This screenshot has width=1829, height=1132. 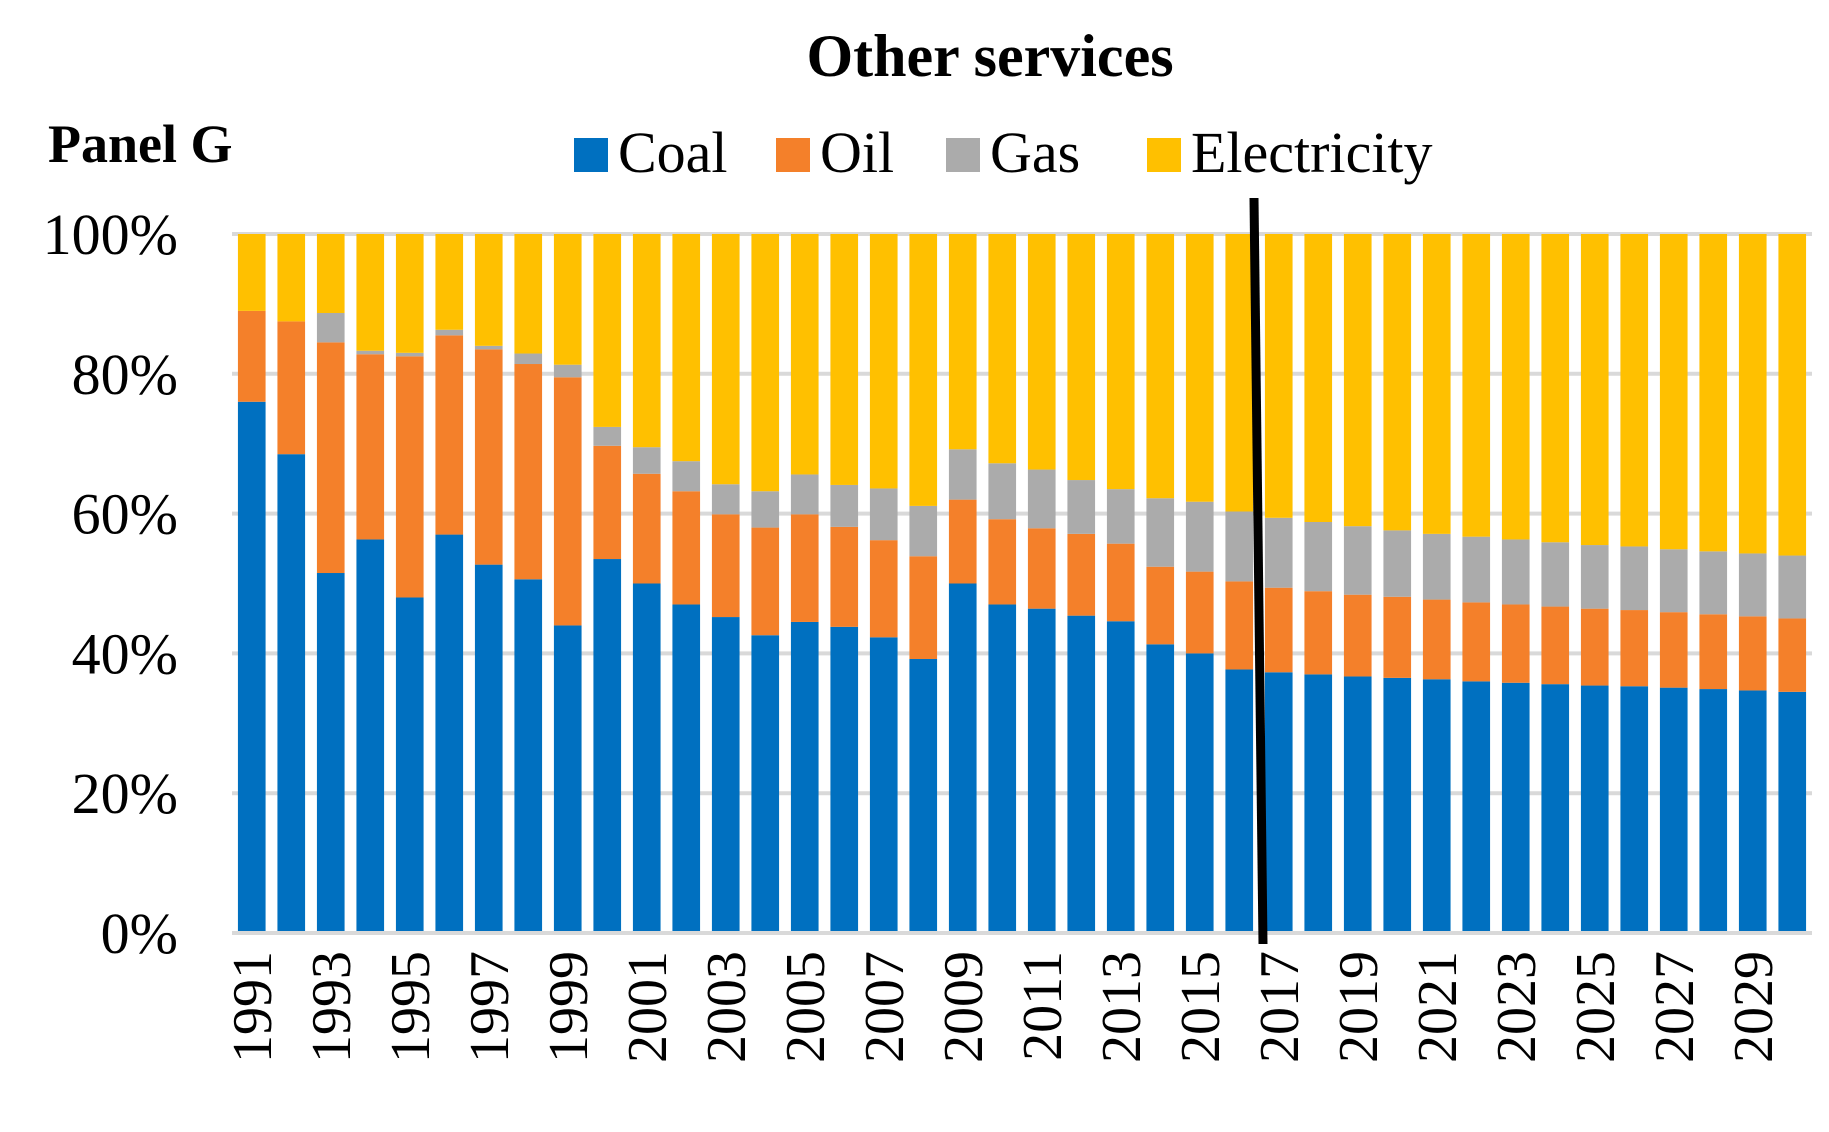 I want to click on bar-gas-2012, so click(x=1081, y=507).